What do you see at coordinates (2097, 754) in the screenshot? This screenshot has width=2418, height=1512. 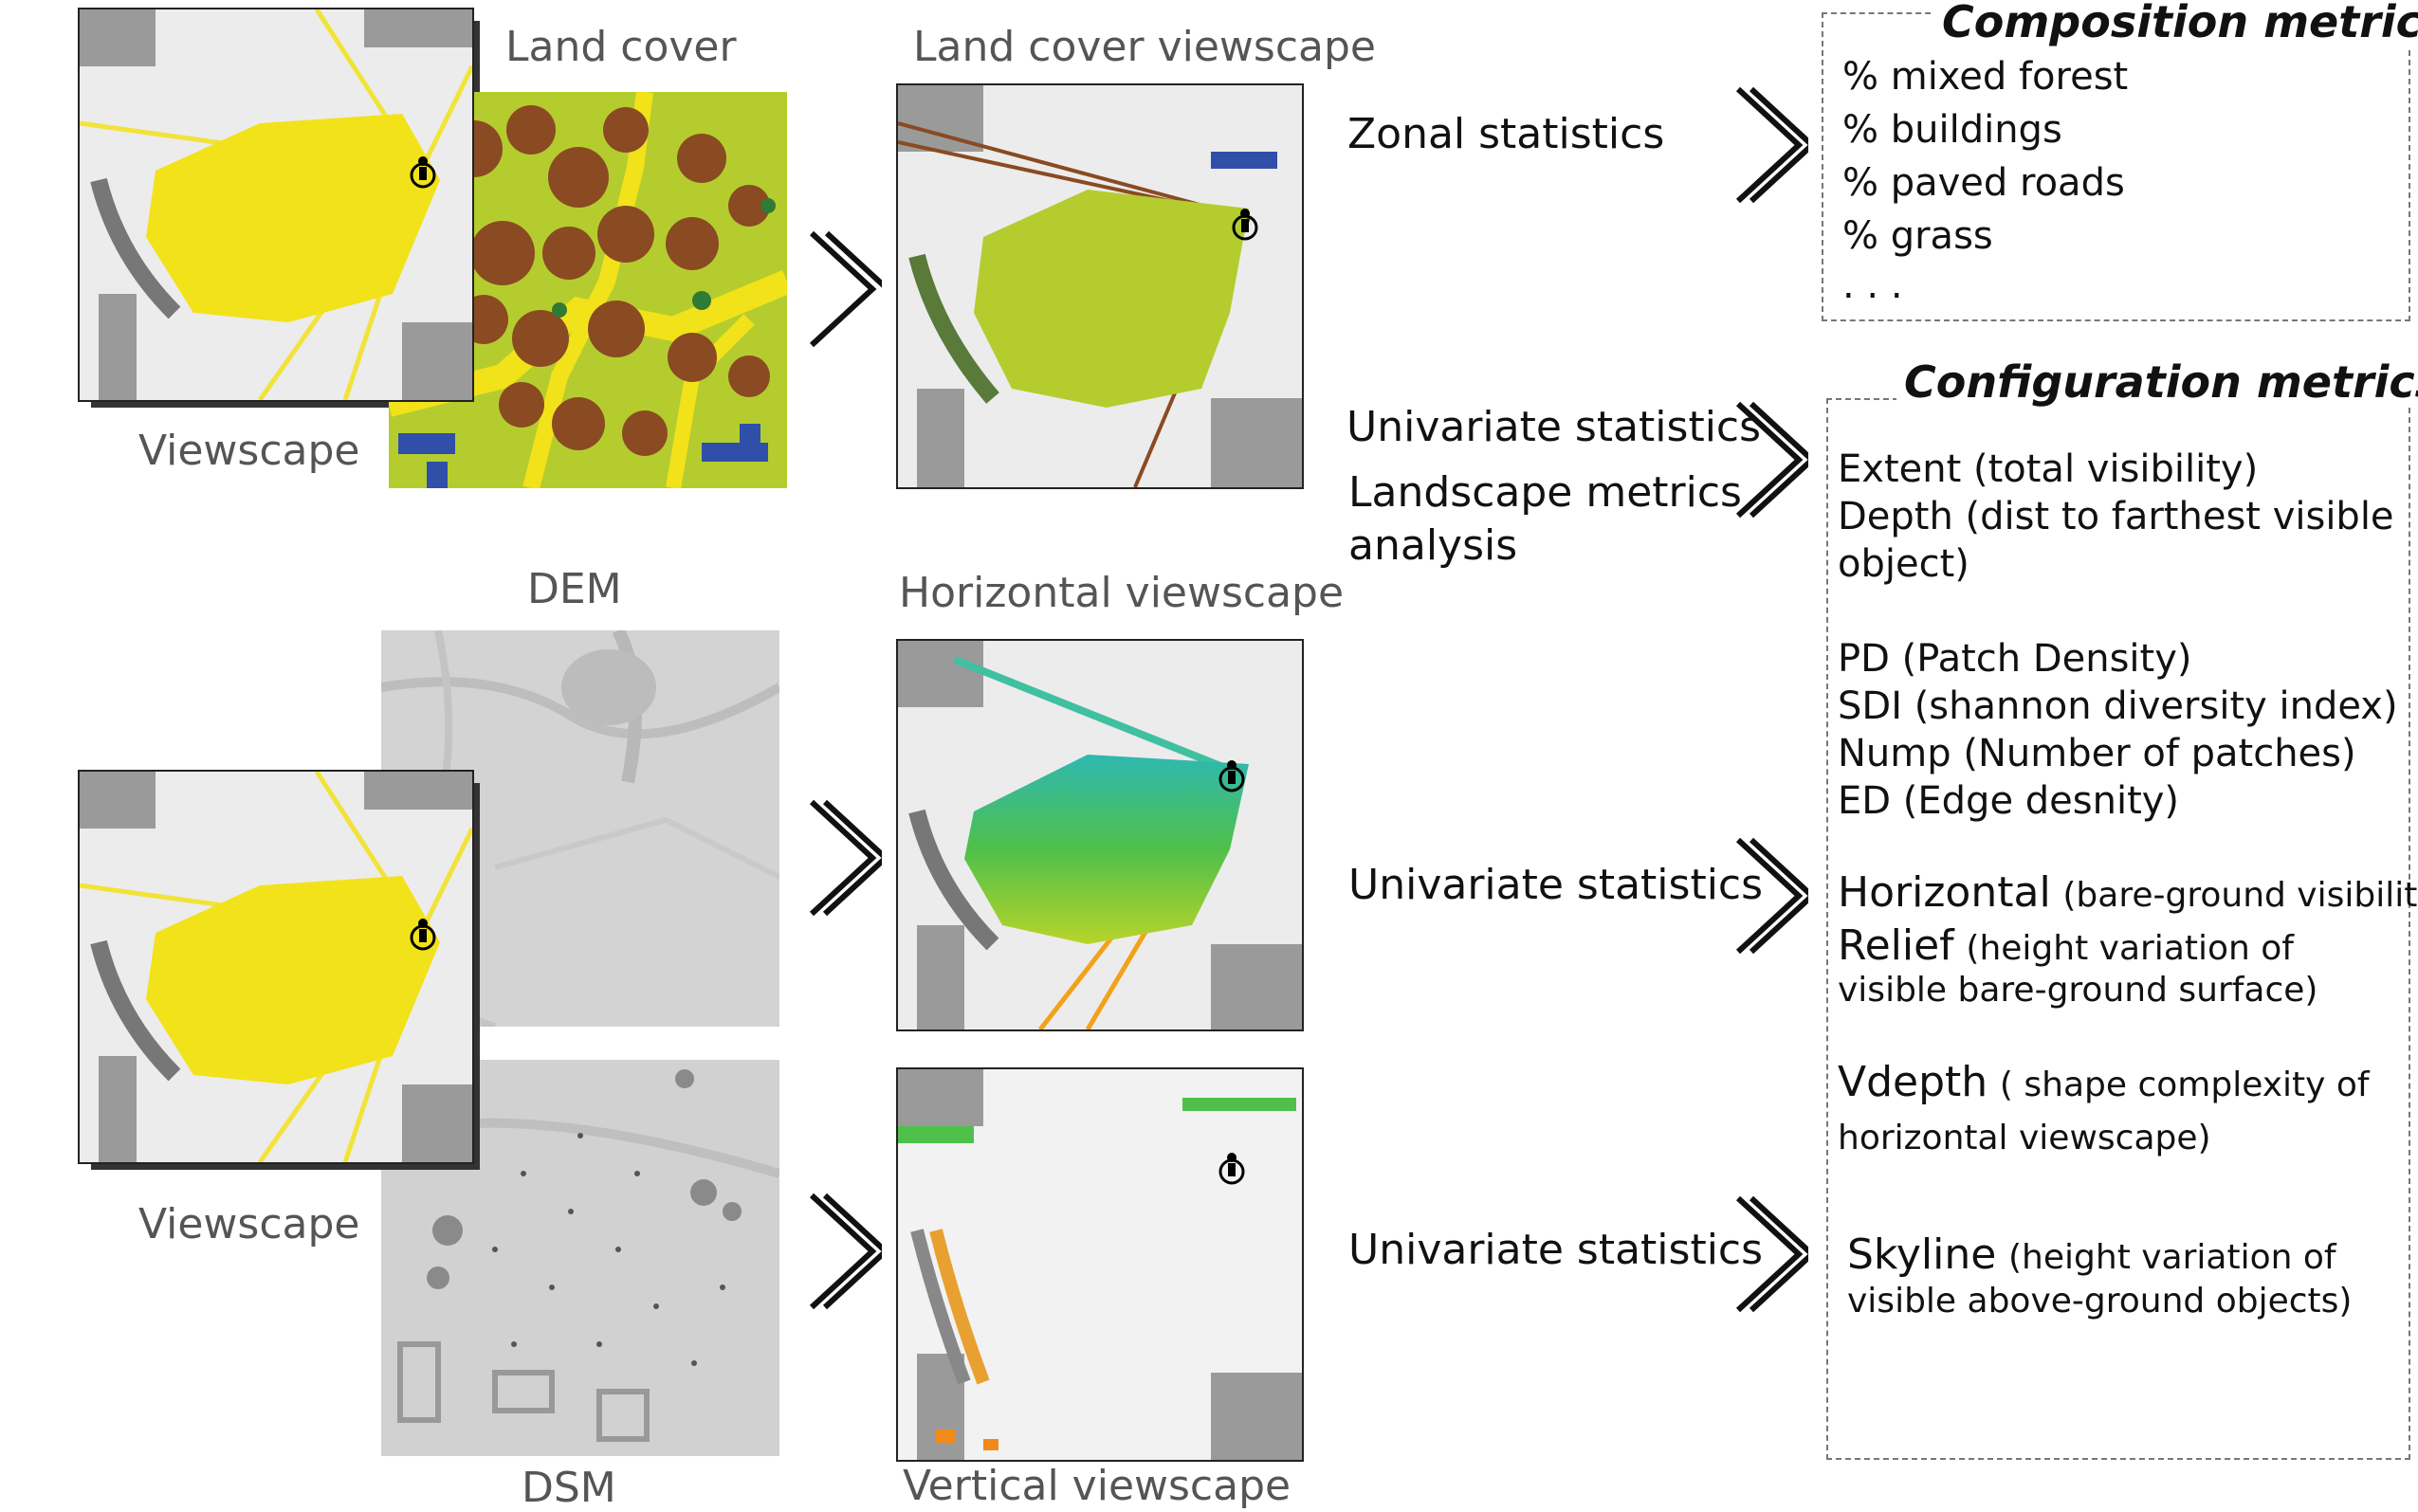 I see `config-nump: Nump (Number of patches)` at bounding box center [2097, 754].